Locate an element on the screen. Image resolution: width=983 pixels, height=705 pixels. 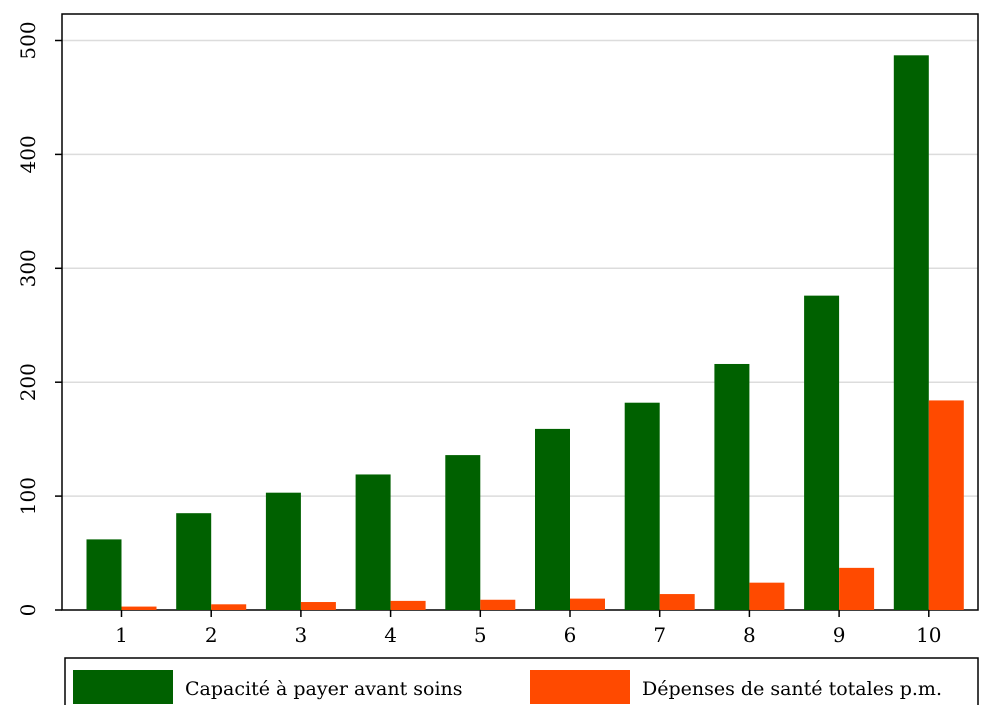
x-tick-label: 5 is located at coordinates (480, 635).